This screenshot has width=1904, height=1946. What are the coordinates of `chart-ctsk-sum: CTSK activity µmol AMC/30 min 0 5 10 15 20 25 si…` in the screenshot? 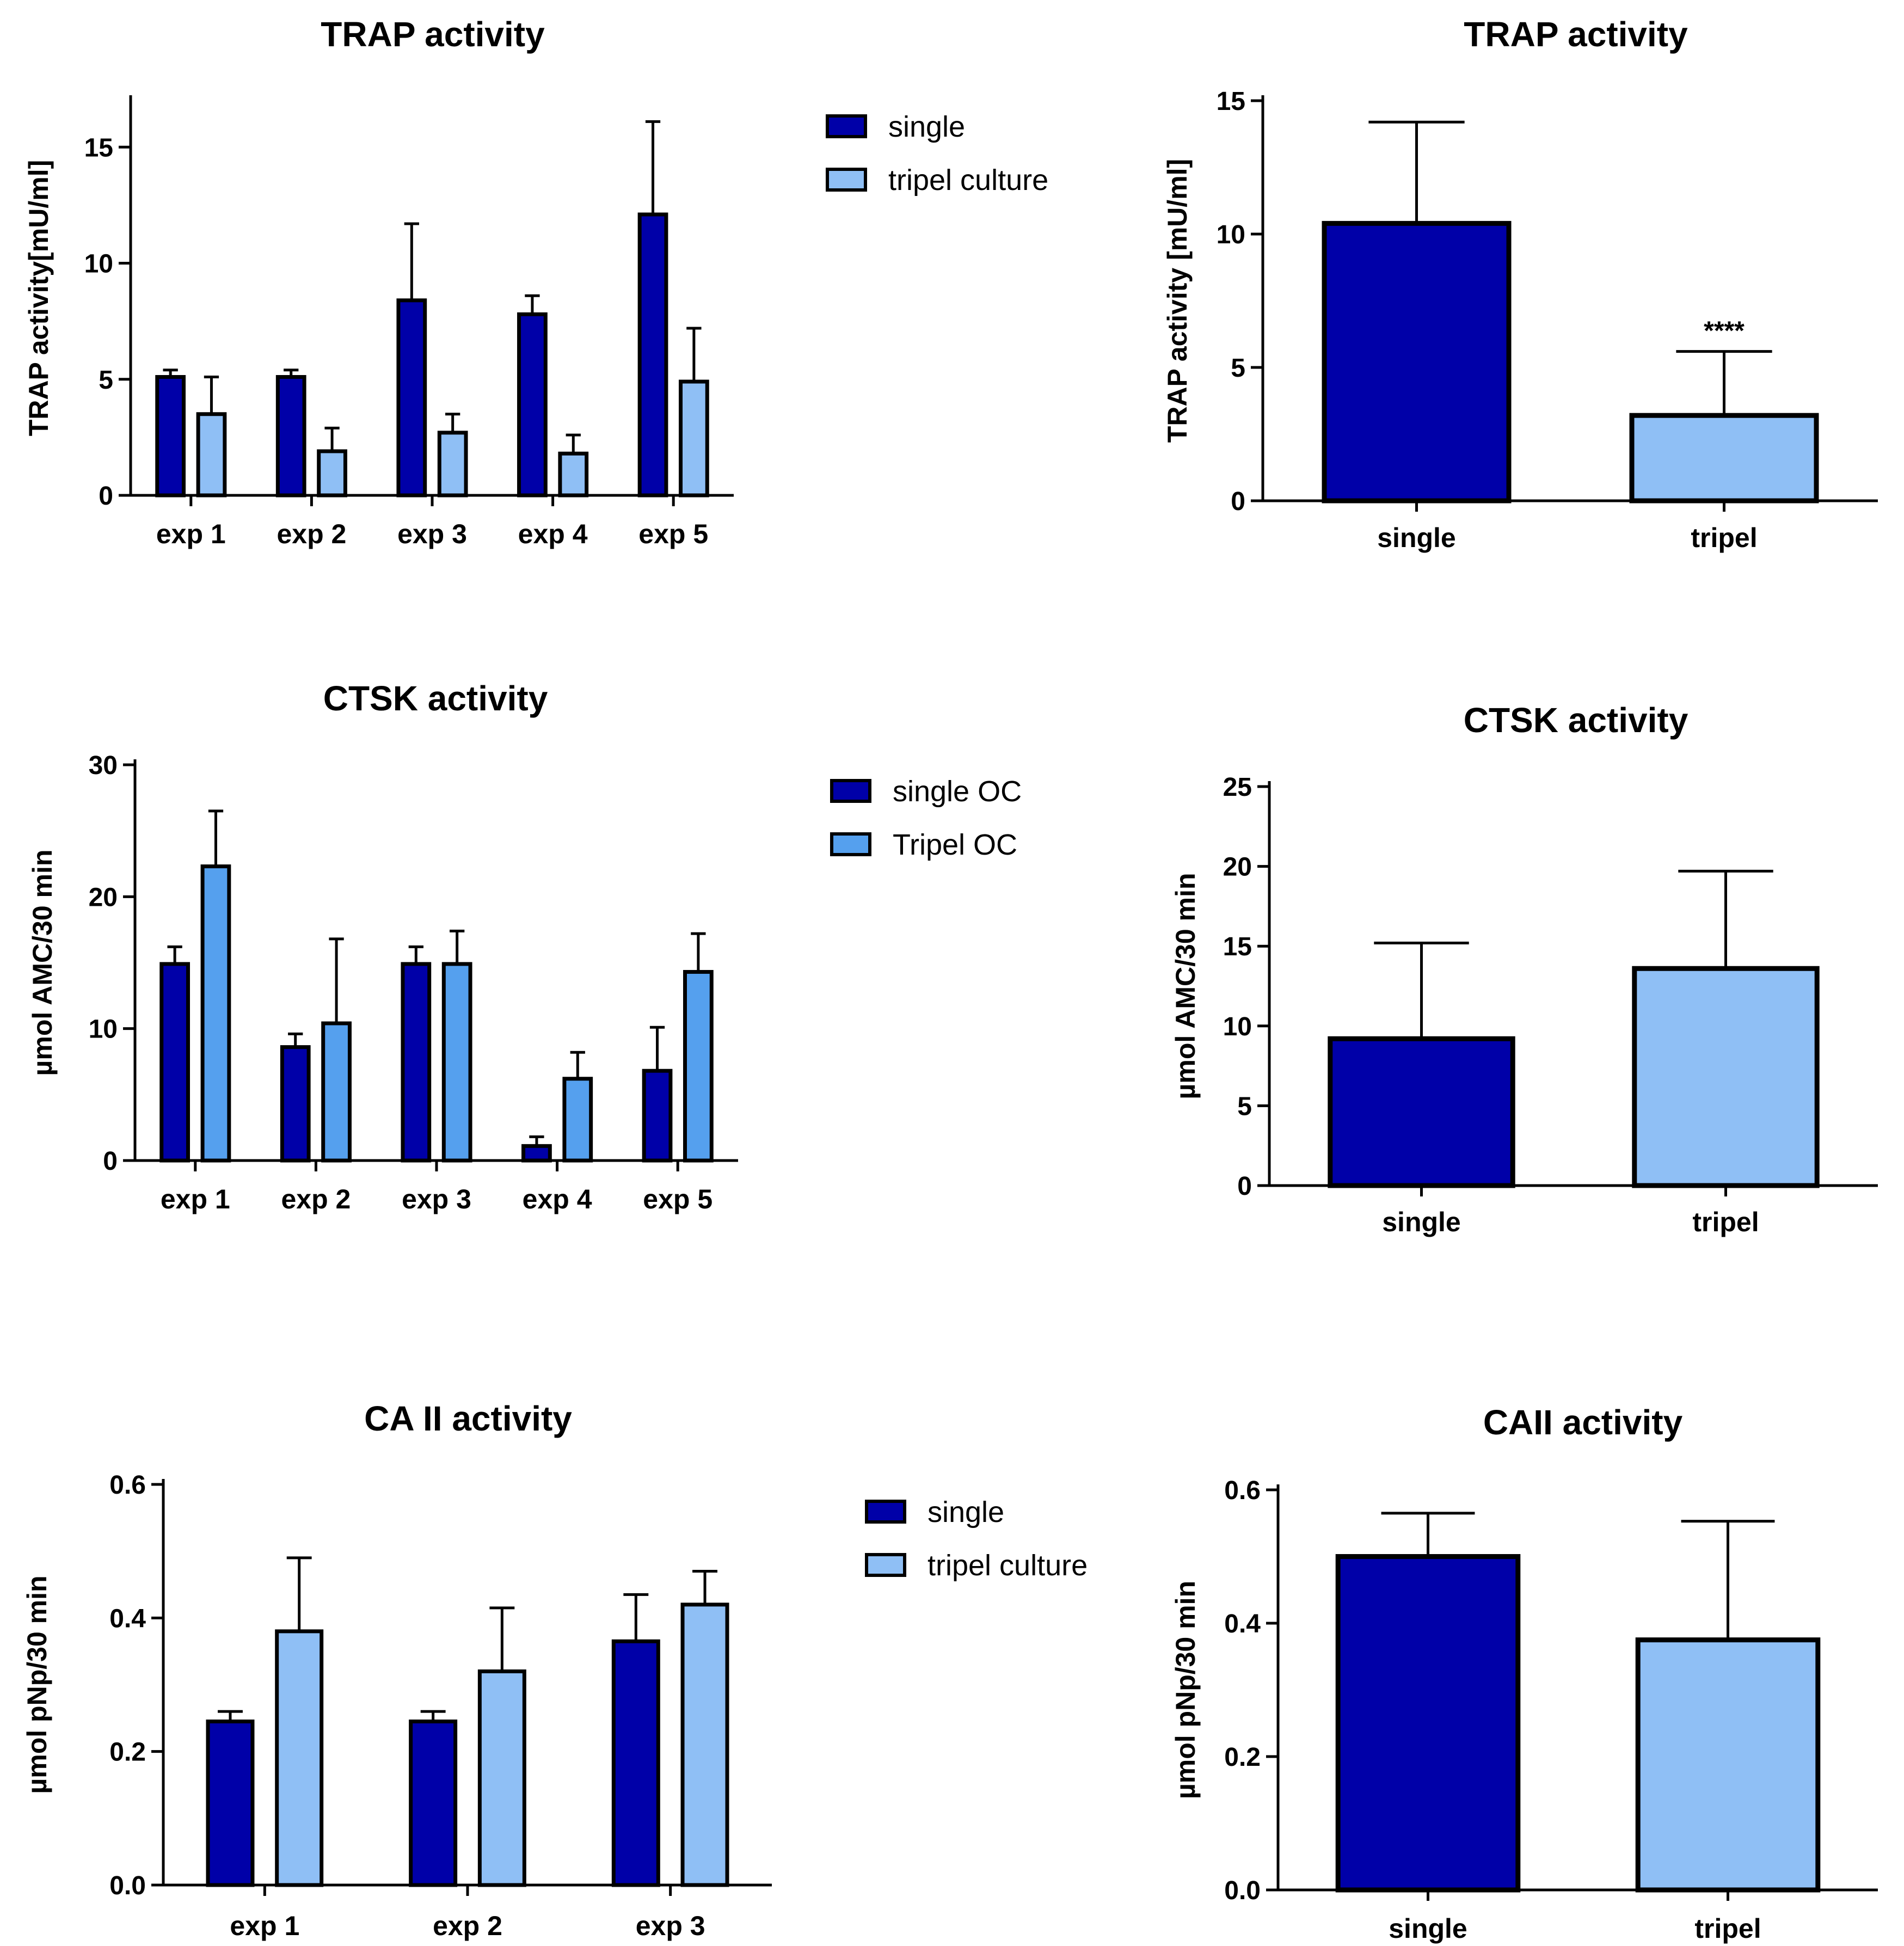 It's located at (1524, 969).